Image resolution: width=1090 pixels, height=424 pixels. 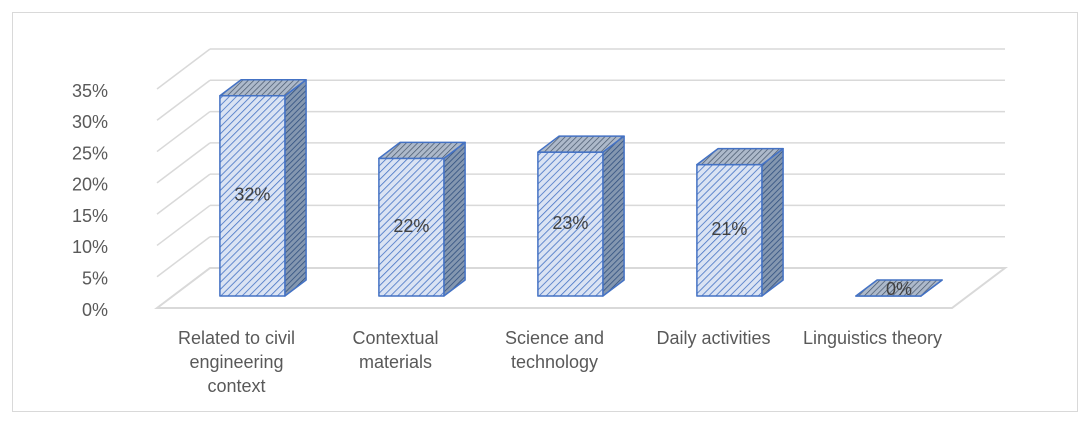 I want to click on data-label: 0%, so click(x=899, y=289).